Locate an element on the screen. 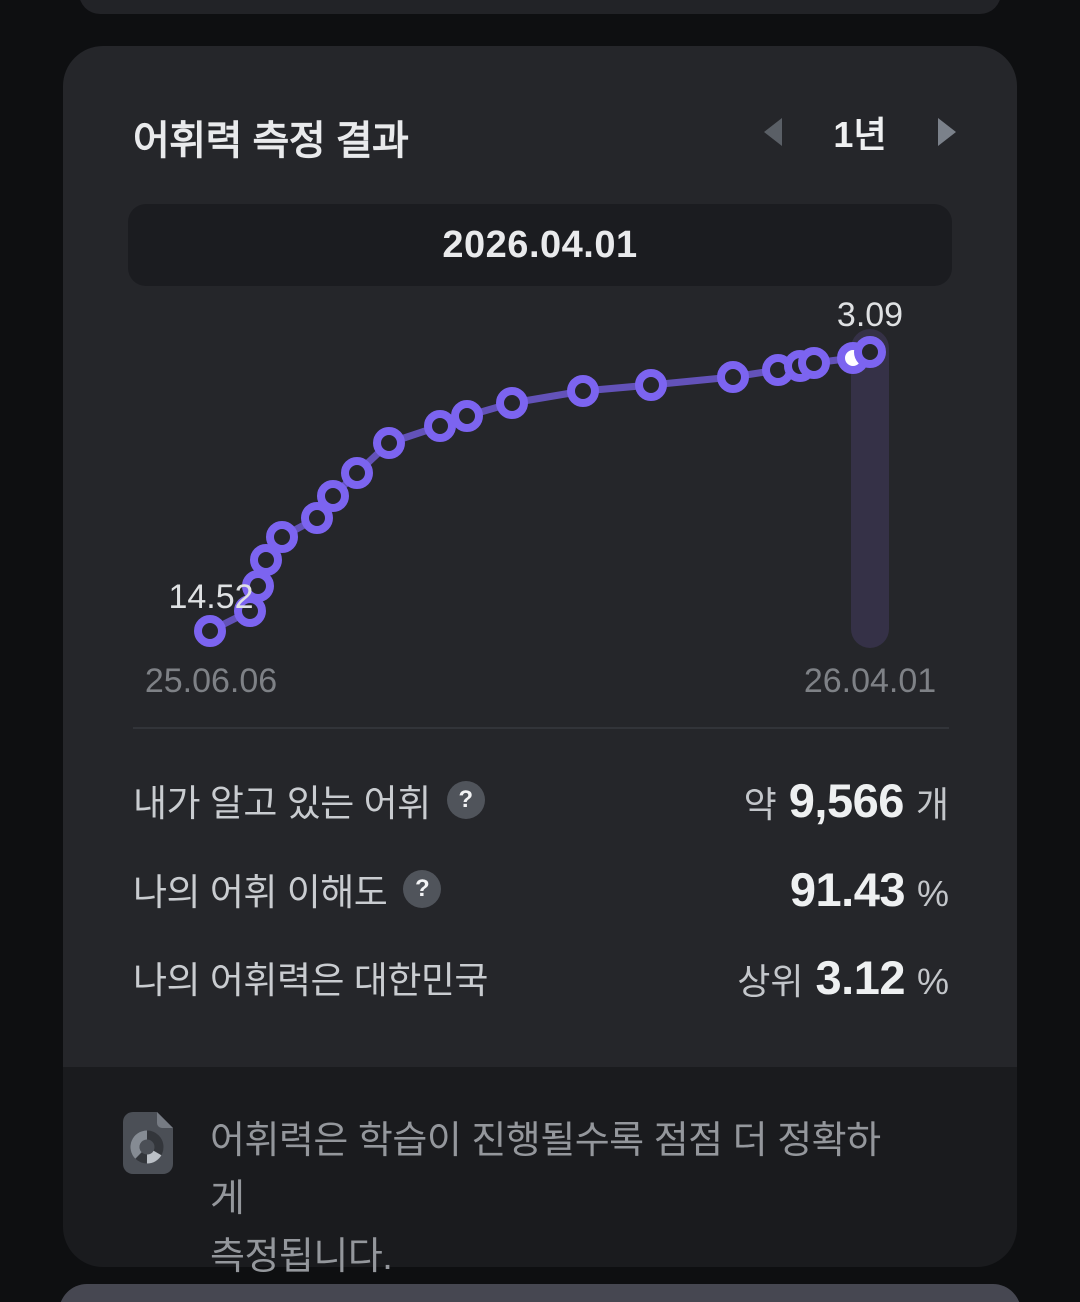 Image resolution: width=1080 pixels, height=1302 pixels. chevron-right-icon is located at coordinates (947, 132).